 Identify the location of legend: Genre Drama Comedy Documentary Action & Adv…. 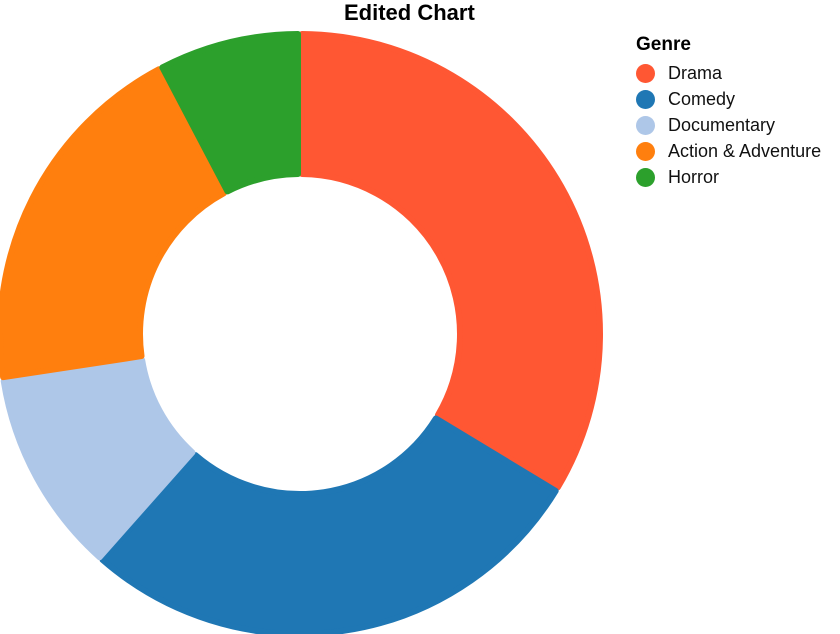
(728, 112).